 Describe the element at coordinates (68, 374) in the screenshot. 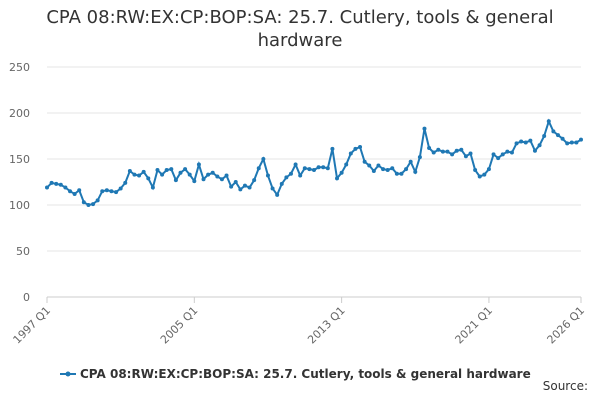

I see `legend-marker` at that location.